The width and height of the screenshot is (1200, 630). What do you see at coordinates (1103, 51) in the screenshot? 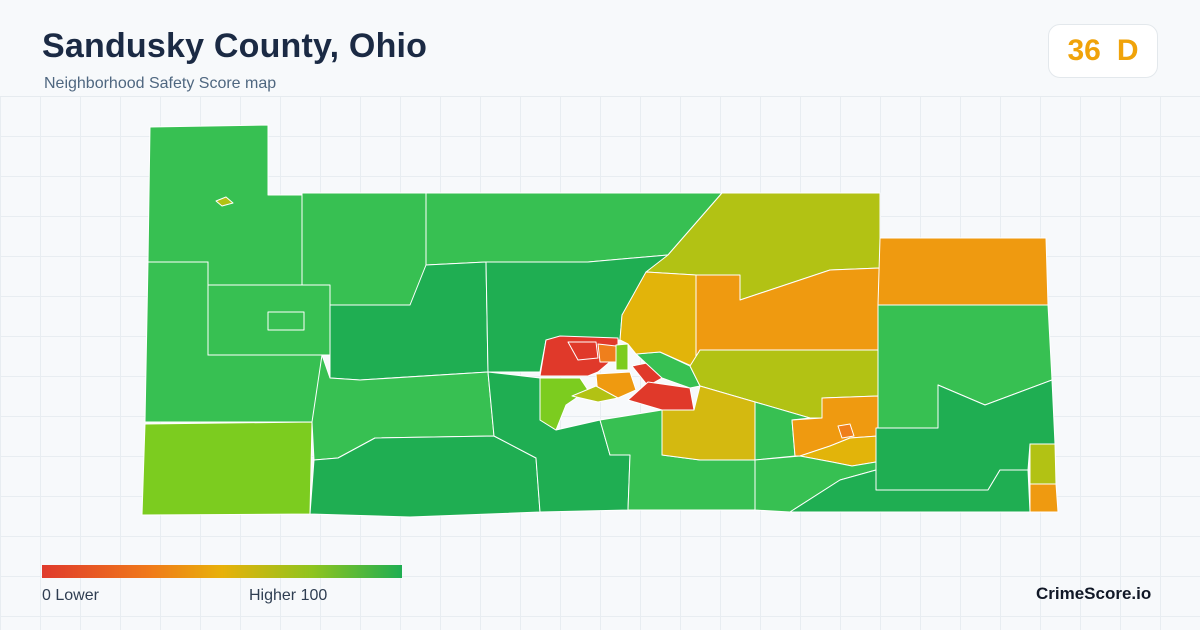
I see `safety-score-badge: 36 D` at bounding box center [1103, 51].